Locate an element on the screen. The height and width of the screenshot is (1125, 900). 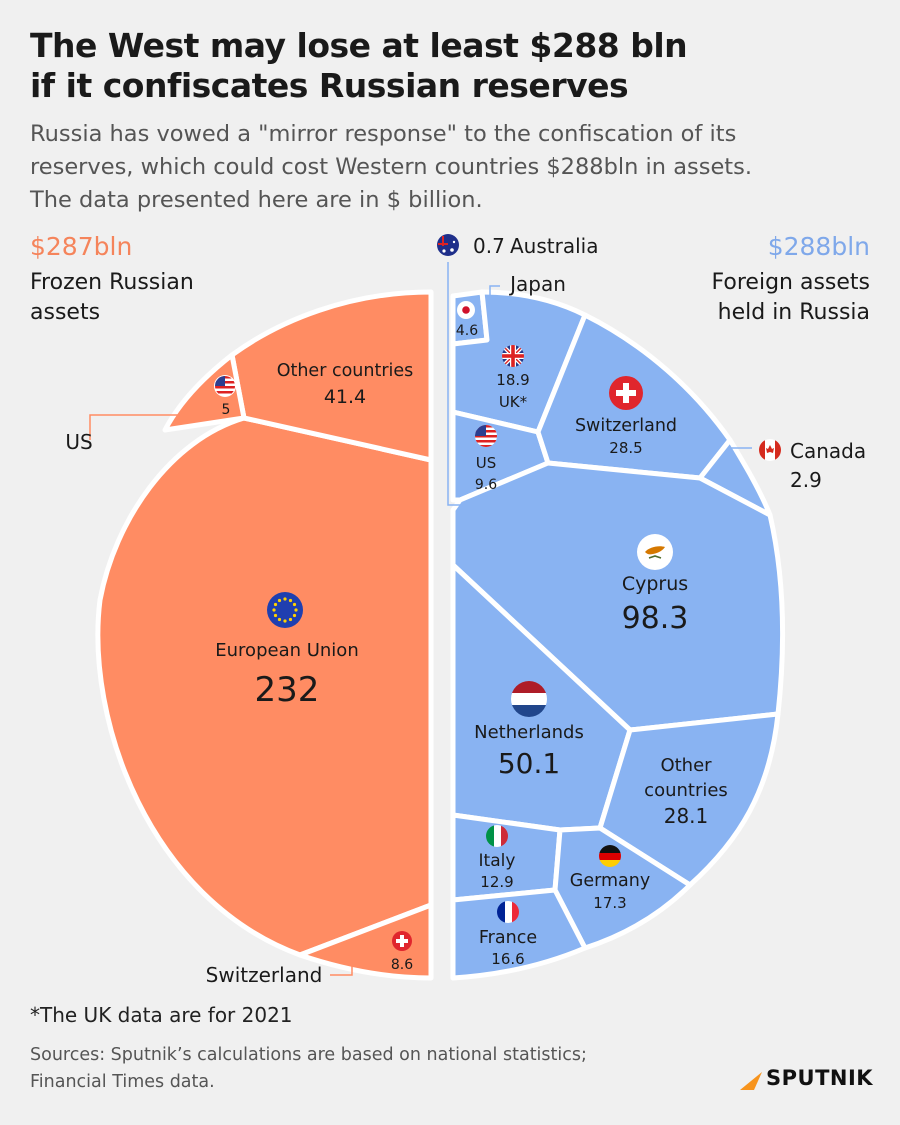
australia-flag-icon is located at coordinates (448, 245).